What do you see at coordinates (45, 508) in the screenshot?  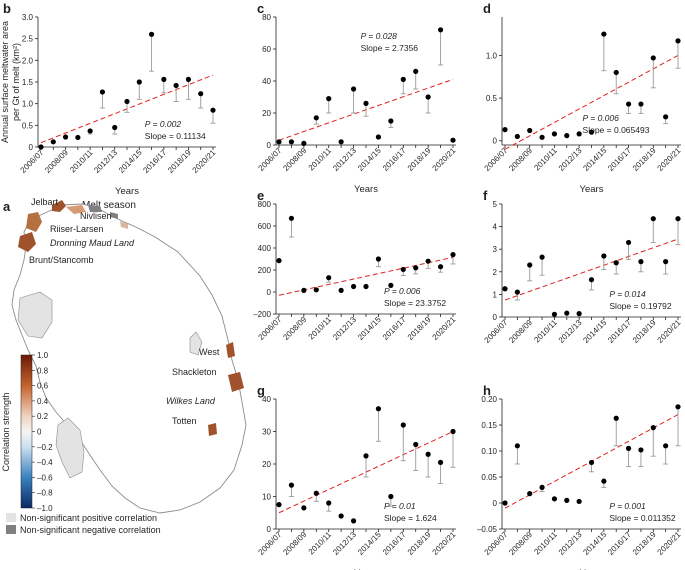 I see `colorbar-tick-label: –1.0` at bounding box center [45, 508].